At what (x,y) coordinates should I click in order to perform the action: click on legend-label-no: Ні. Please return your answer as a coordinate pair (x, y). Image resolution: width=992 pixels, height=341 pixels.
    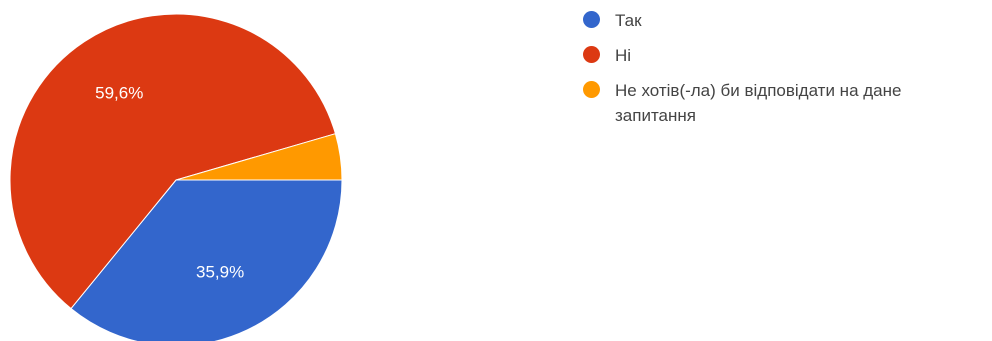
    Looking at the image, I should click on (623, 55).